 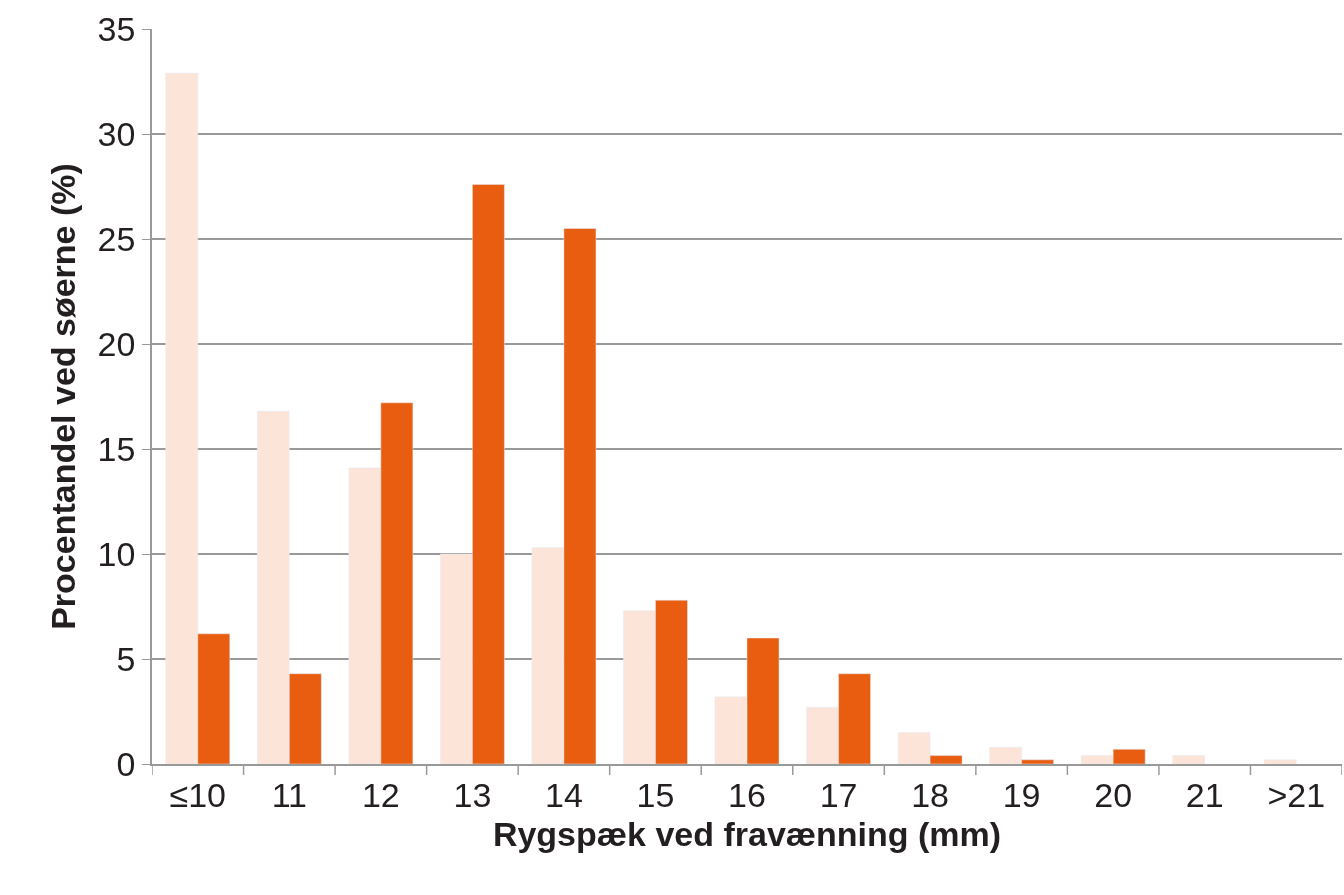 I want to click on y-tick-label: 5, so click(x=126, y=658).